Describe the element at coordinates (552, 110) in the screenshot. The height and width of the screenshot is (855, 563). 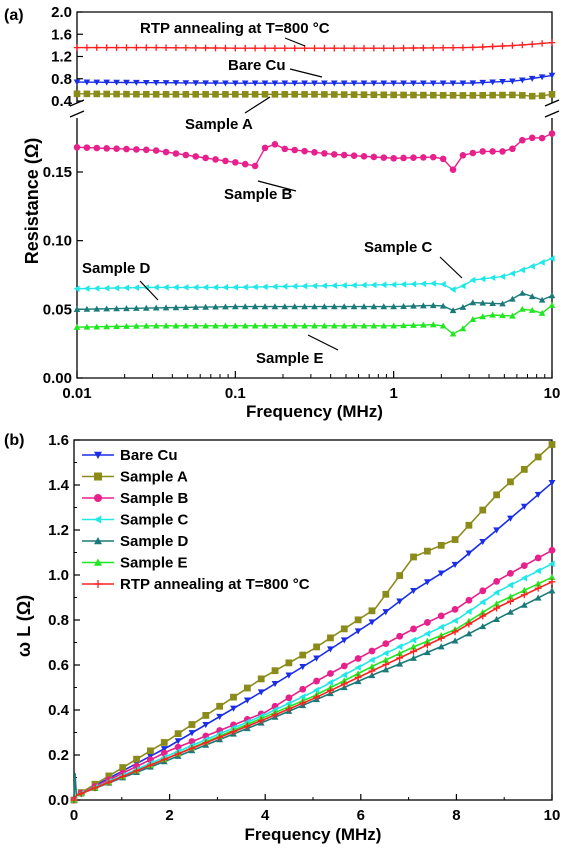
I see `panel-a-break-gap-right` at that location.